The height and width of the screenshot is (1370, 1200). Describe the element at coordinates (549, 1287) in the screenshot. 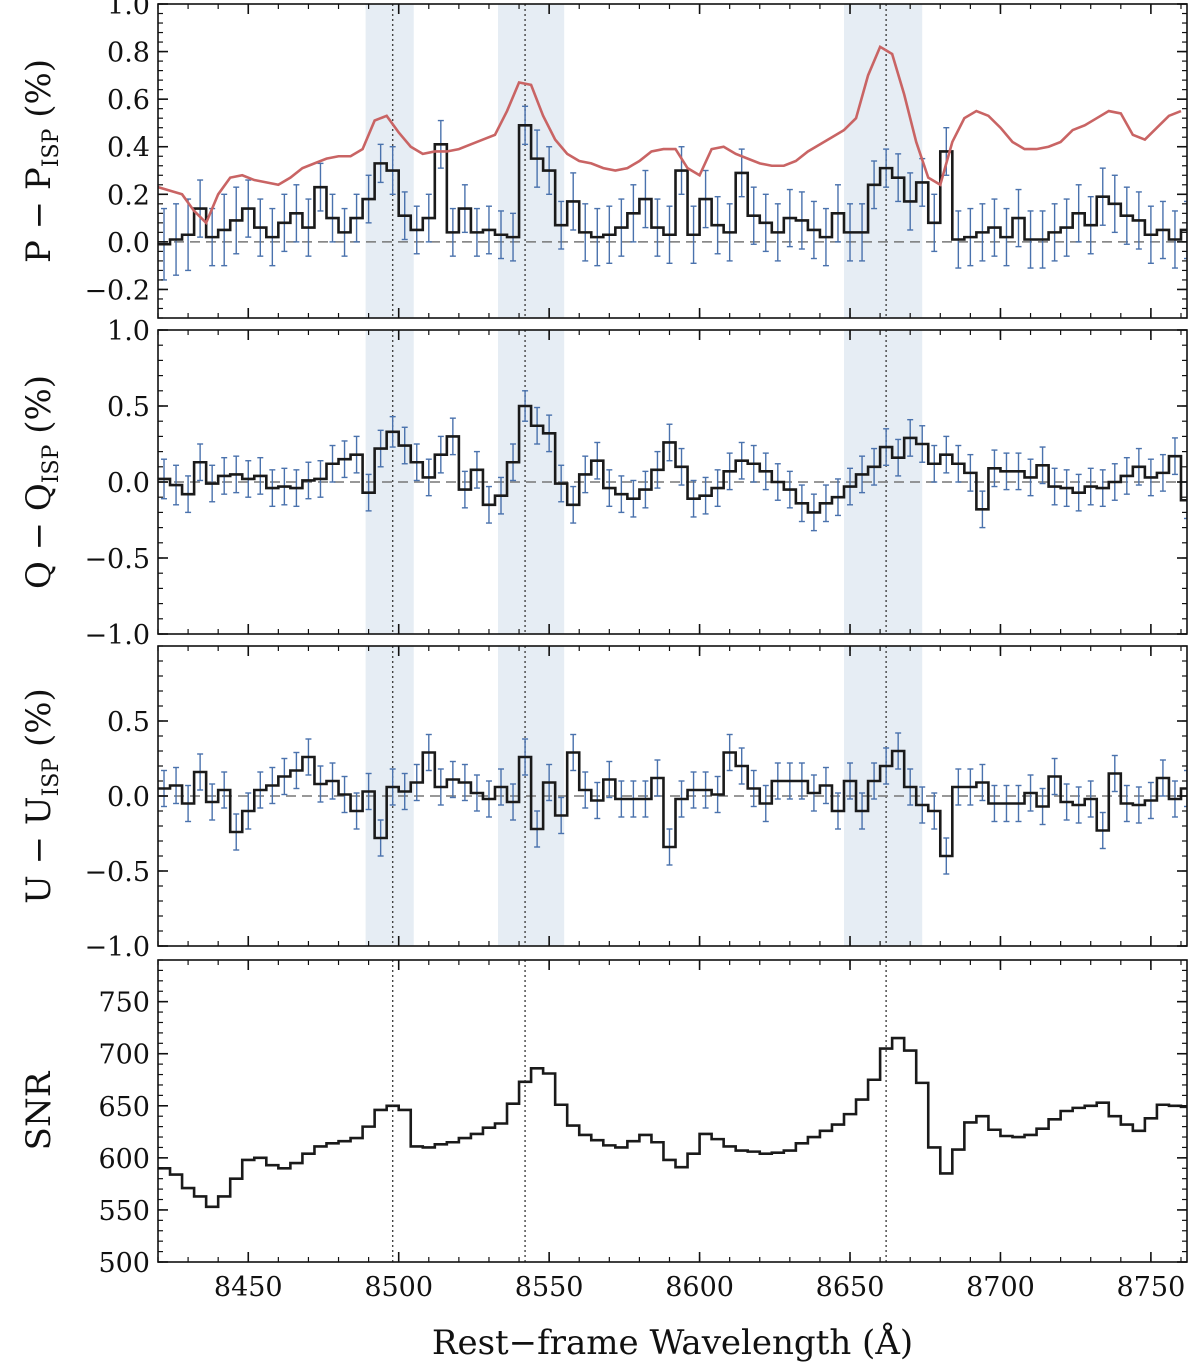

I see `x-tick-label: 8550` at that location.